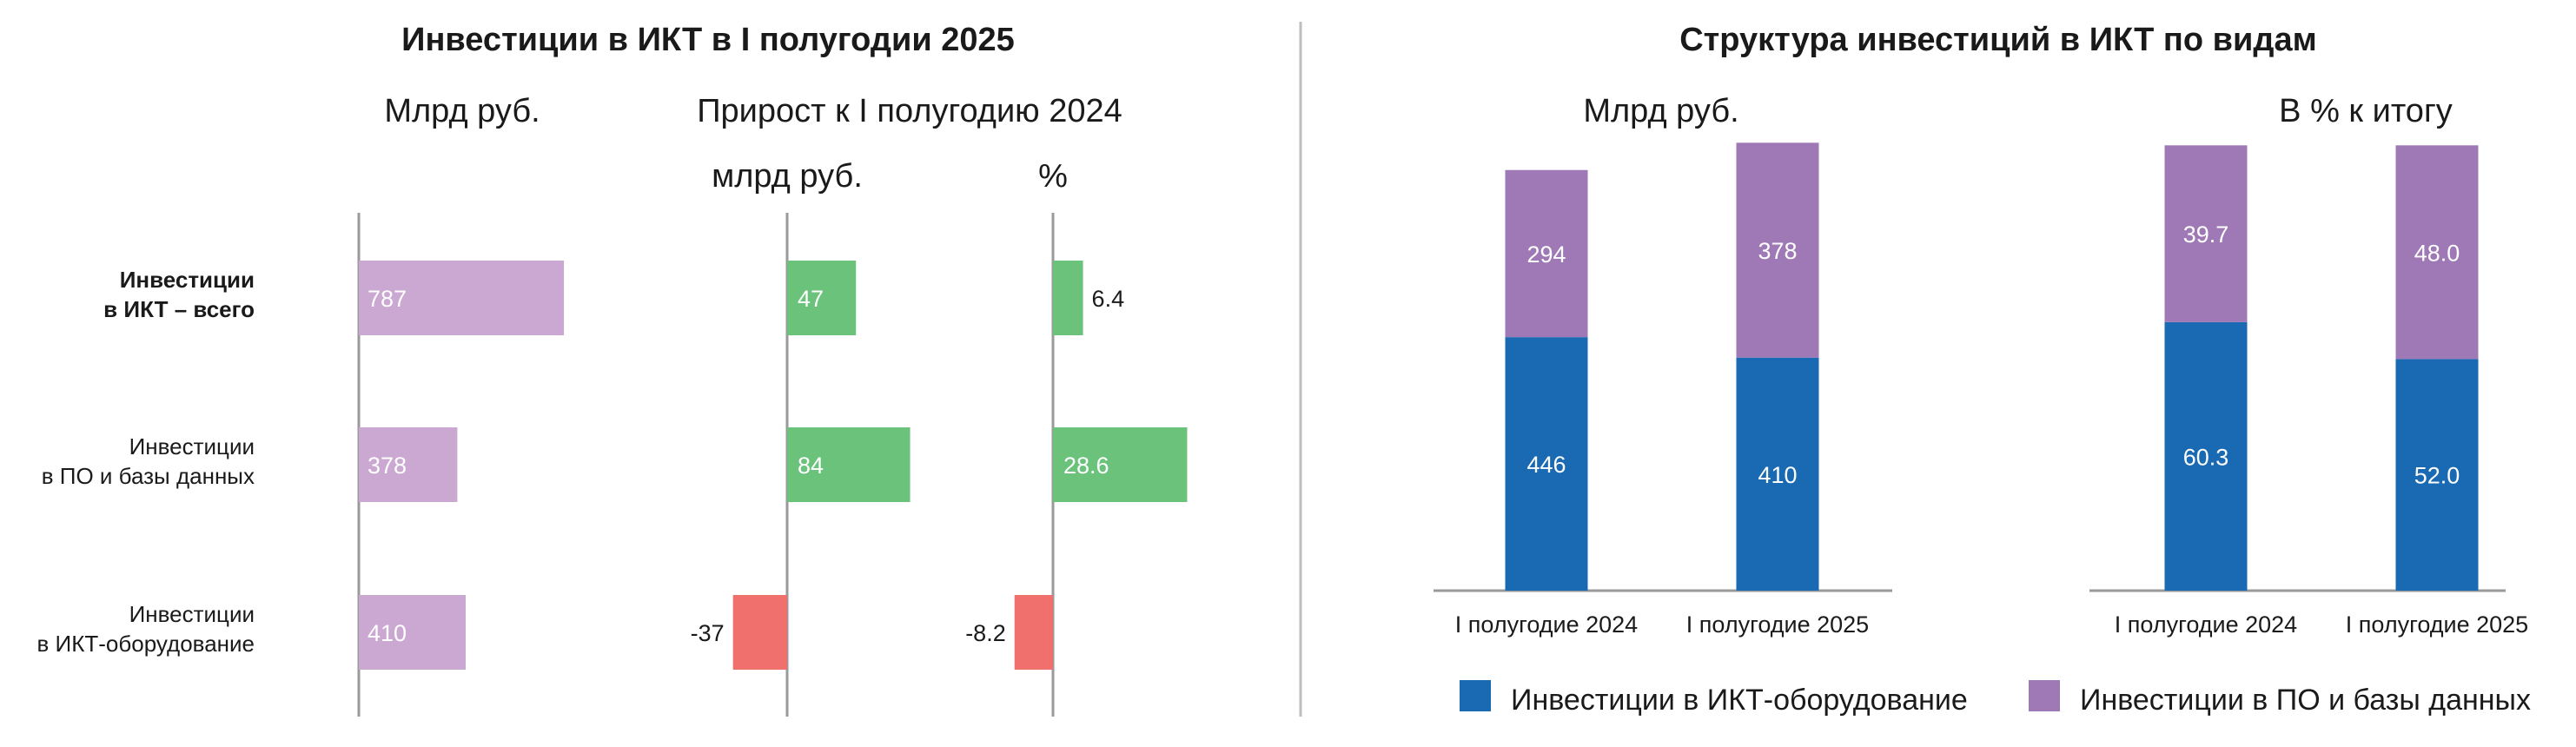 This screenshot has height=747, width=2576. What do you see at coordinates (146, 644) in the screenshot?
I see `category-label: в ИКТ-оборудование` at bounding box center [146, 644].